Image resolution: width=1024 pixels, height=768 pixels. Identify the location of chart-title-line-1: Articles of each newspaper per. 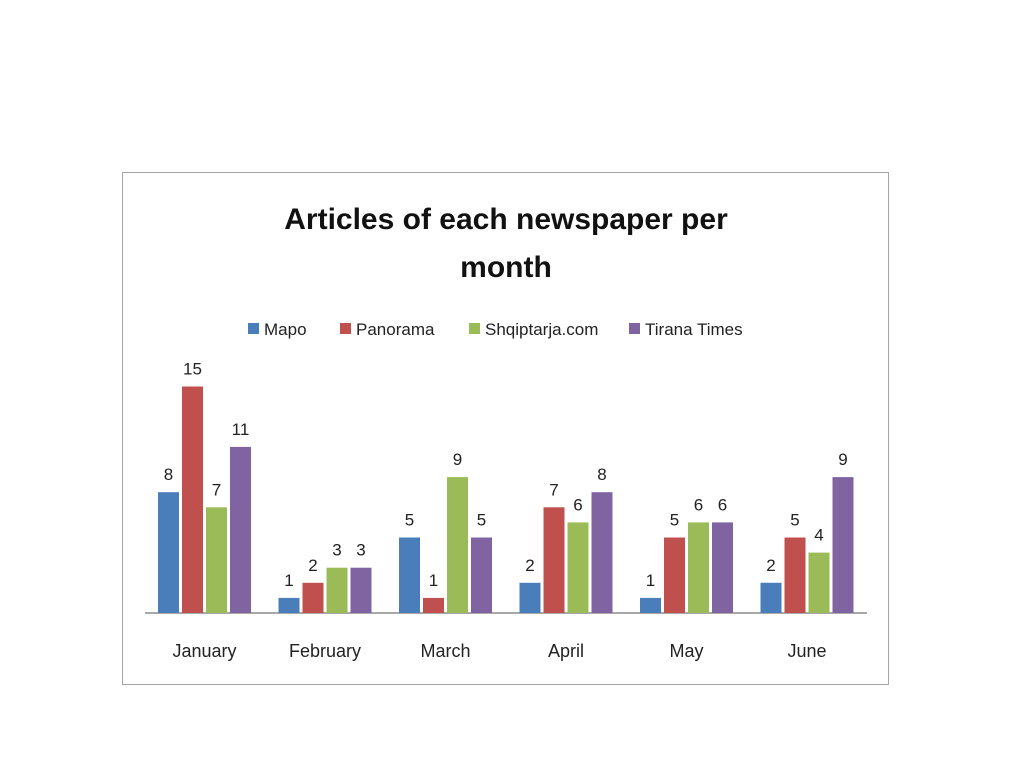
(506, 219).